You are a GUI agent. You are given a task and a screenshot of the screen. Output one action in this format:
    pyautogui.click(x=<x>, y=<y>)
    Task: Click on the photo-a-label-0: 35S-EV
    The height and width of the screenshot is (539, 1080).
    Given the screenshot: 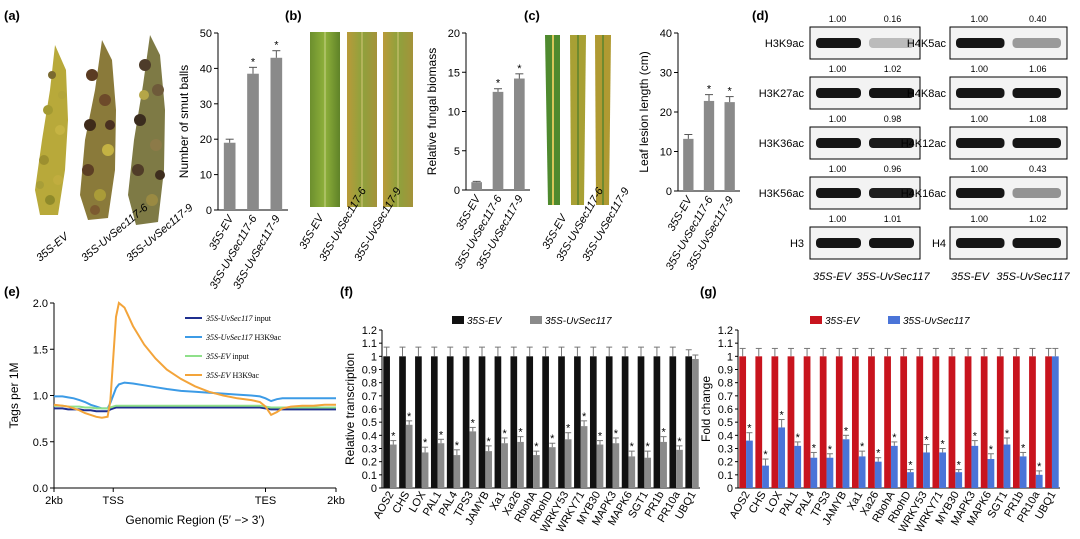 What is the action you would take?
    pyautogui.click(x=53, y=247)
    